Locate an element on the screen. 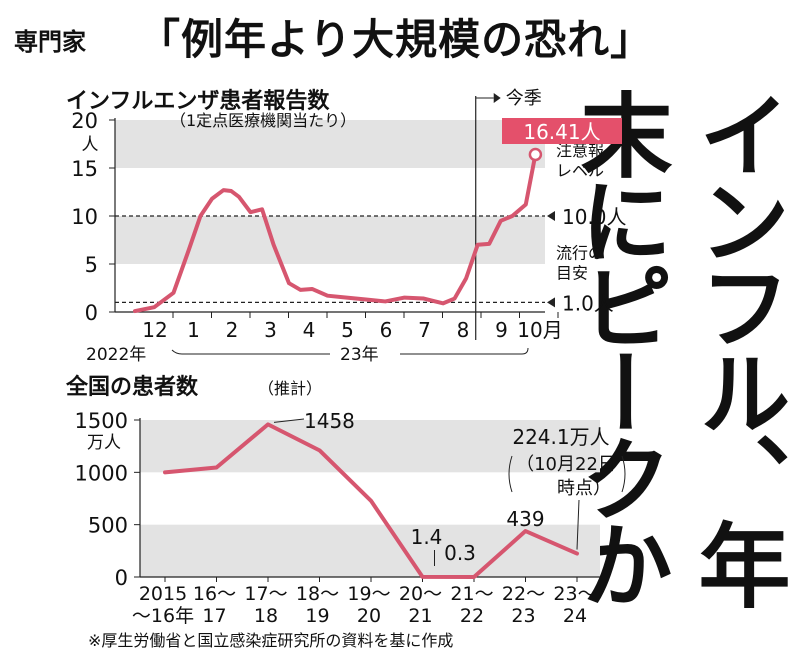 Image resolution: width=801 pixels, height=660 pixels. category-label: 23～ is located at coordinates (574, 594).